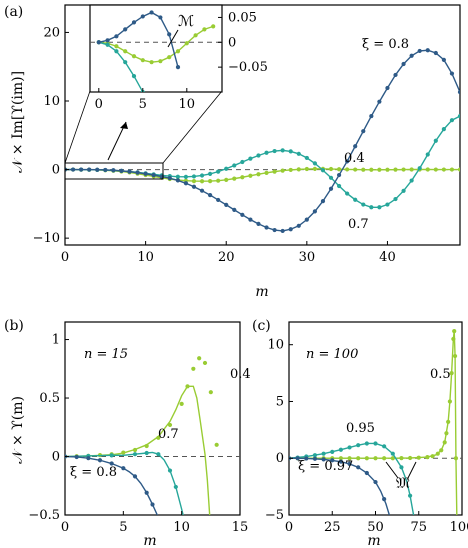  What do you see at coordinates (354, 158) in the screenshot?
I see `panel-a-label-04: 0.4` at bounding box center [354, 158].